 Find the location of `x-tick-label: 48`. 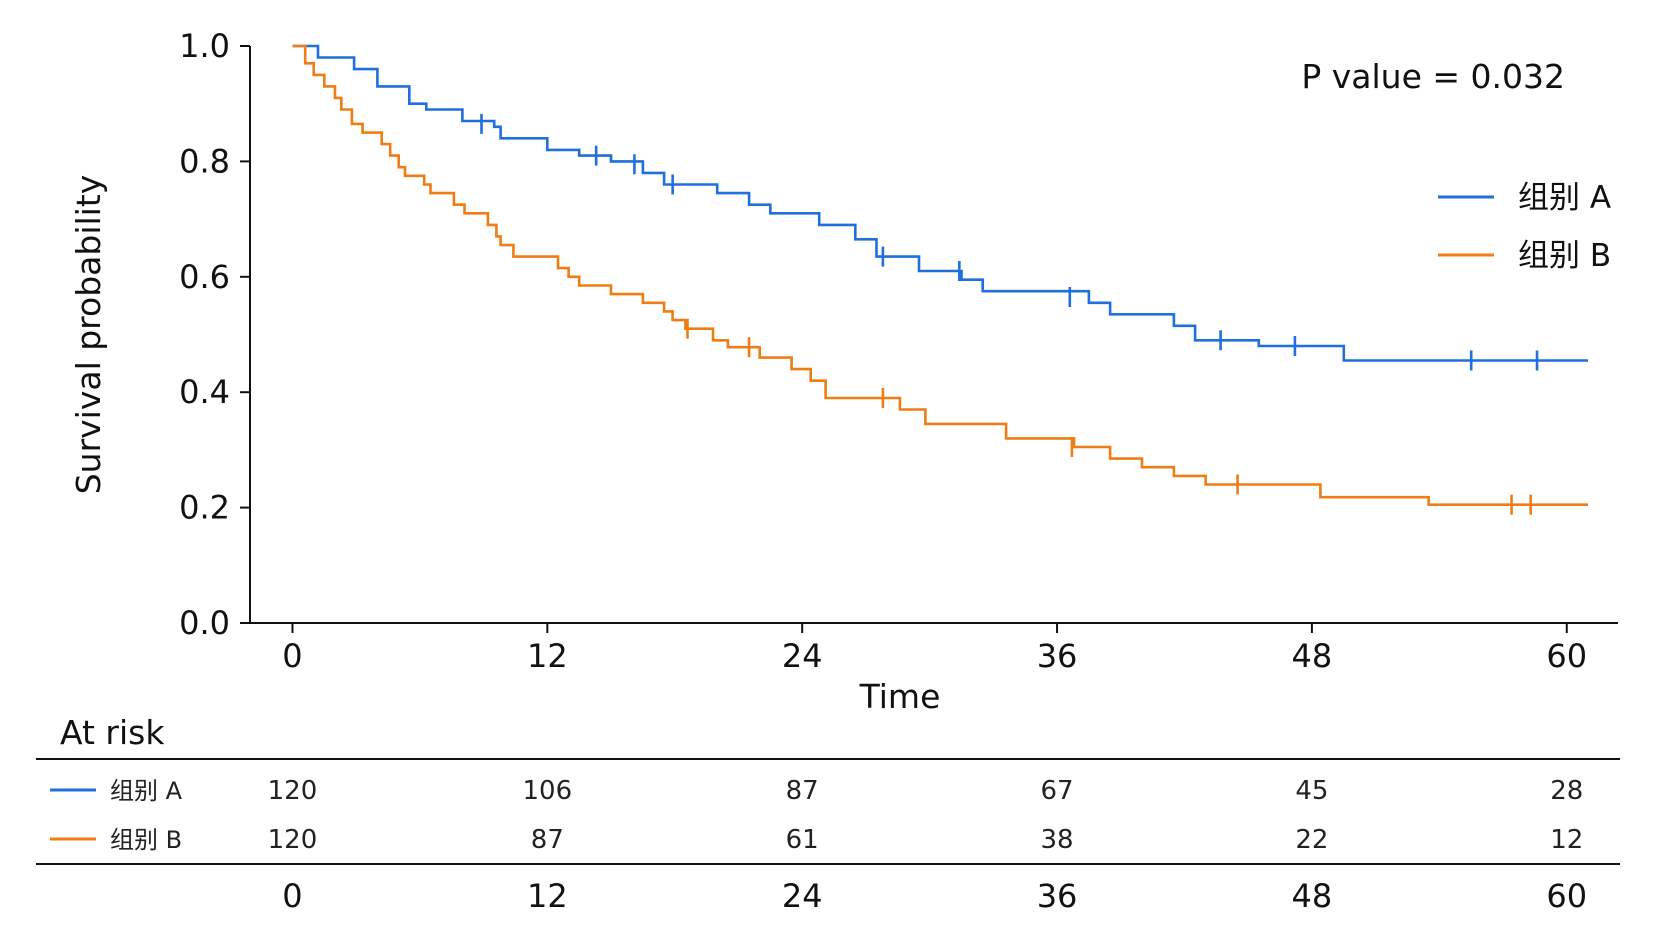

x-tick-label: 48 is located at coordinates (1312, 656).